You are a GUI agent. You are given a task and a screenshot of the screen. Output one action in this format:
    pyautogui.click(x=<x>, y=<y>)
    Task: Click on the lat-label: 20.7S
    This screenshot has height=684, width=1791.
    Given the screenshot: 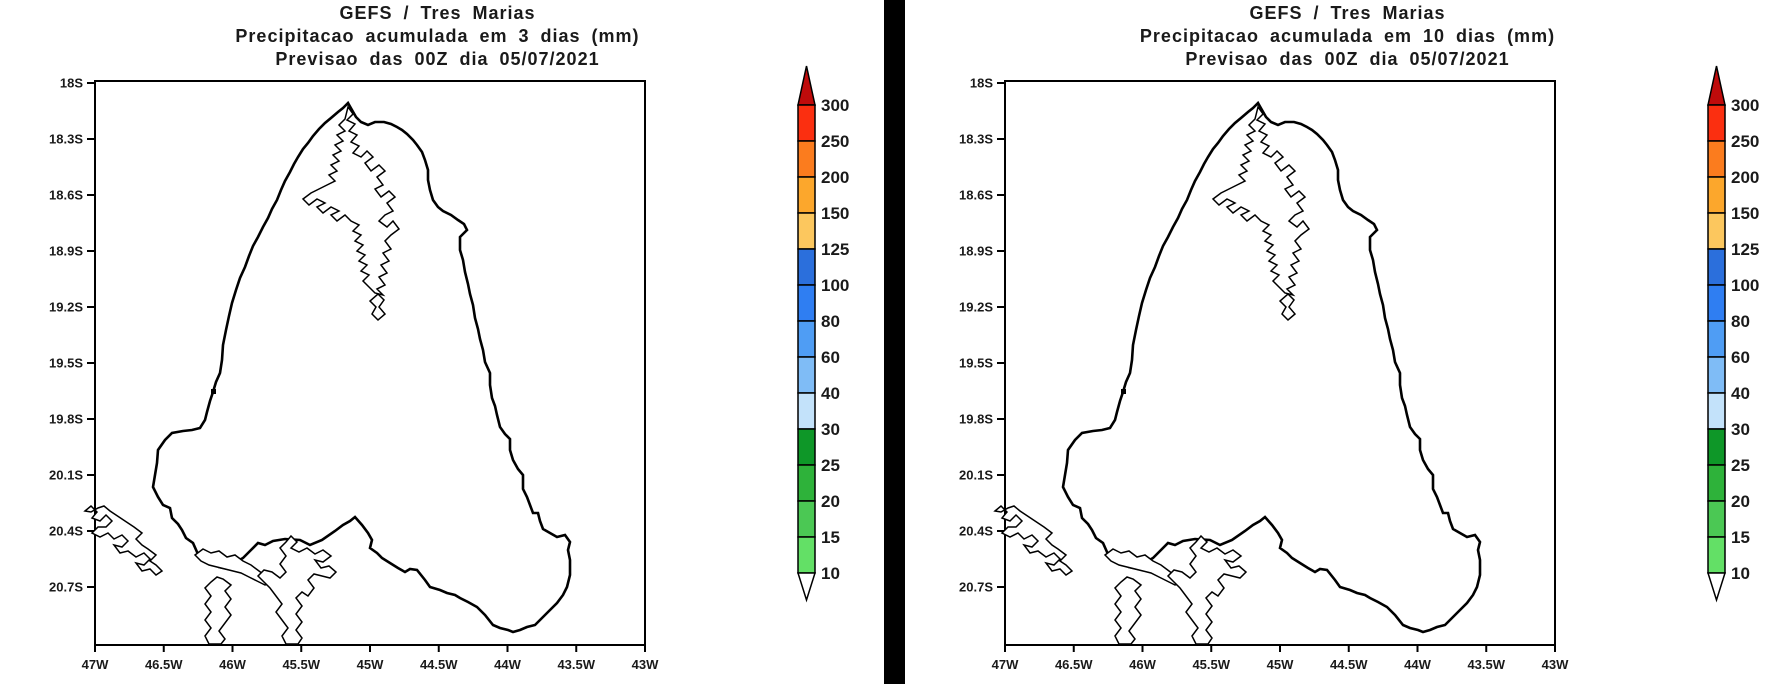 What is the action you would take?
    pyautogui.click(x=66, y=587)
    